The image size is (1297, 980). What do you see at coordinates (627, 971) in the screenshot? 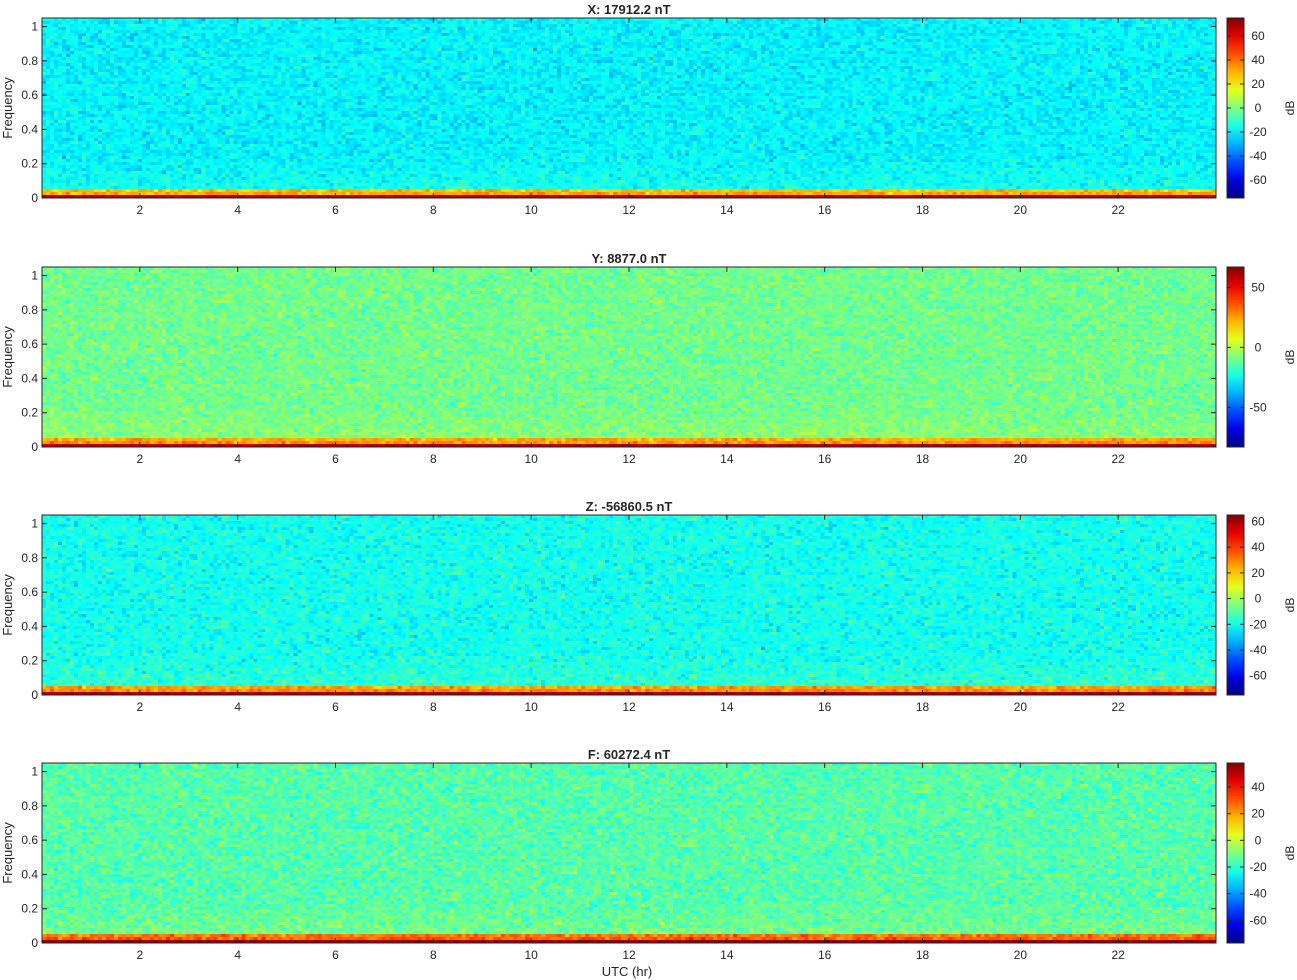
I see `x-axis-label: UTC (hr)` at bounding box center [627, 971].